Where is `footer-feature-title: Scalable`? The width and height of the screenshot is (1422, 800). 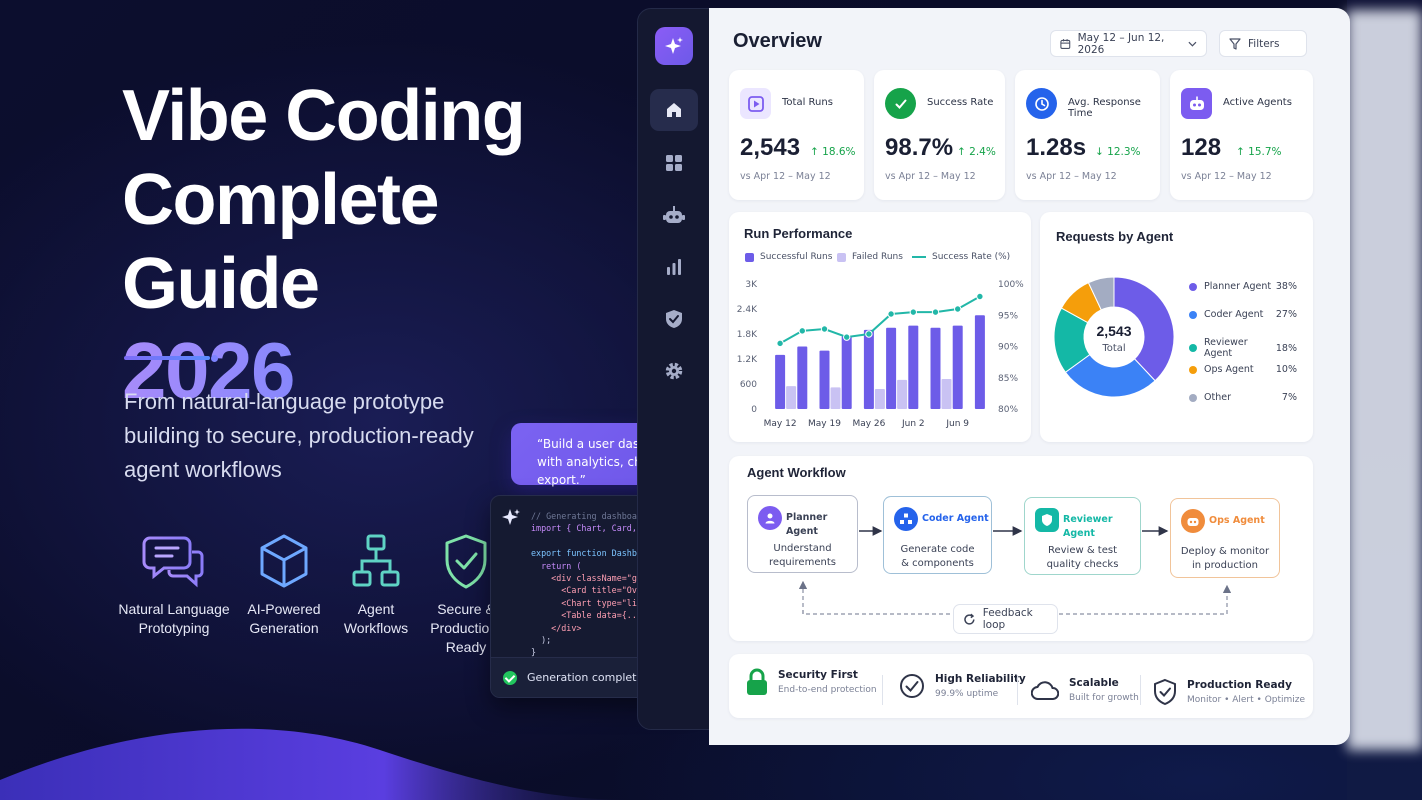 footer-feature-title: Scalable is located at coordinates (1094, 683).